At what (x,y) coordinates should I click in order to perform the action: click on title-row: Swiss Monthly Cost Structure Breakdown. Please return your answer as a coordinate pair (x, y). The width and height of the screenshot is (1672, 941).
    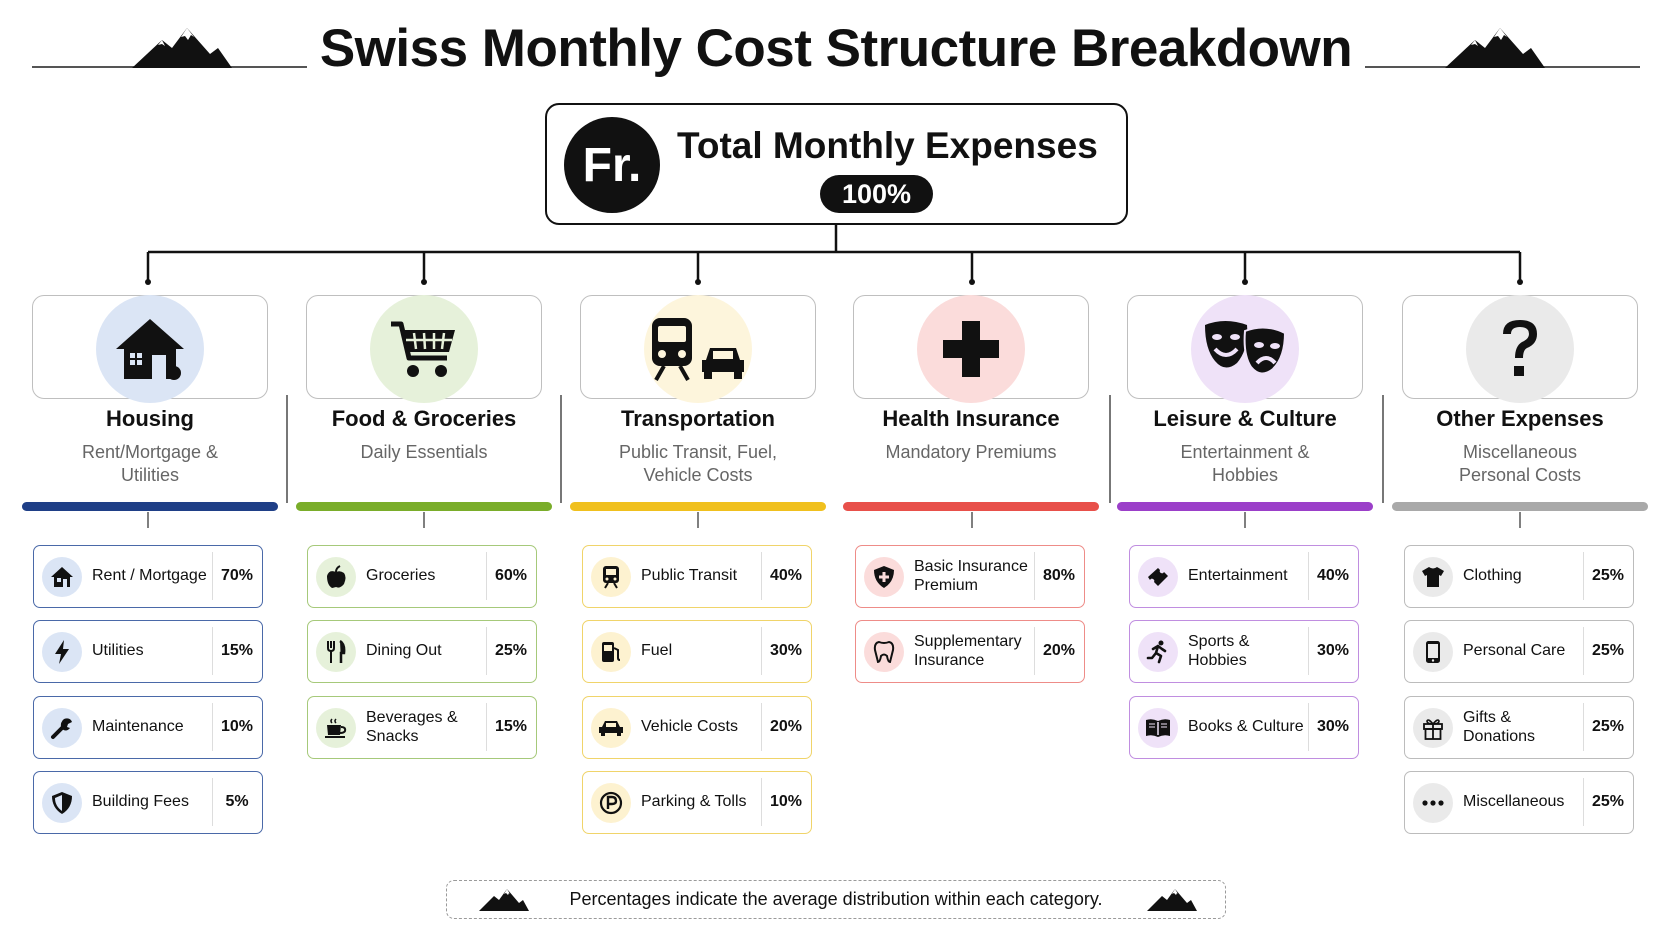
    Looking at the image, I should click on (836, 47).